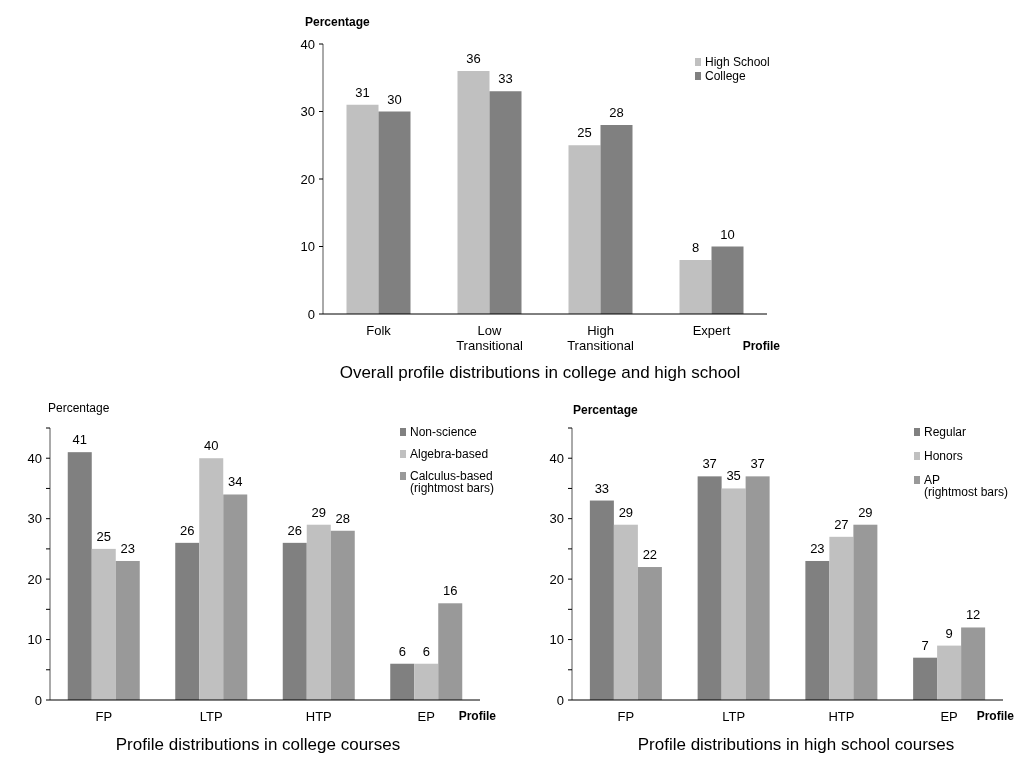 This screenshot has width=1033, height=762. What do you see at coordinates (650, 555) in the screenshot?
I see `data-label: 22` at bounding box center [650, 555].